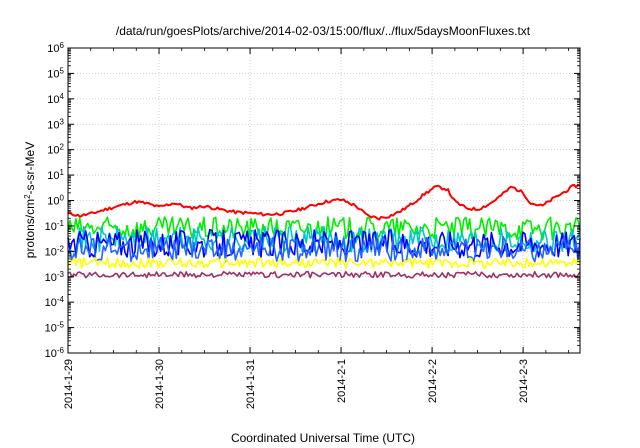  What do you see at coordinates (30, 228) in the screenshot?
I see `y-axis-label-prefix: protons/cm` at bounding box center [30, 228].